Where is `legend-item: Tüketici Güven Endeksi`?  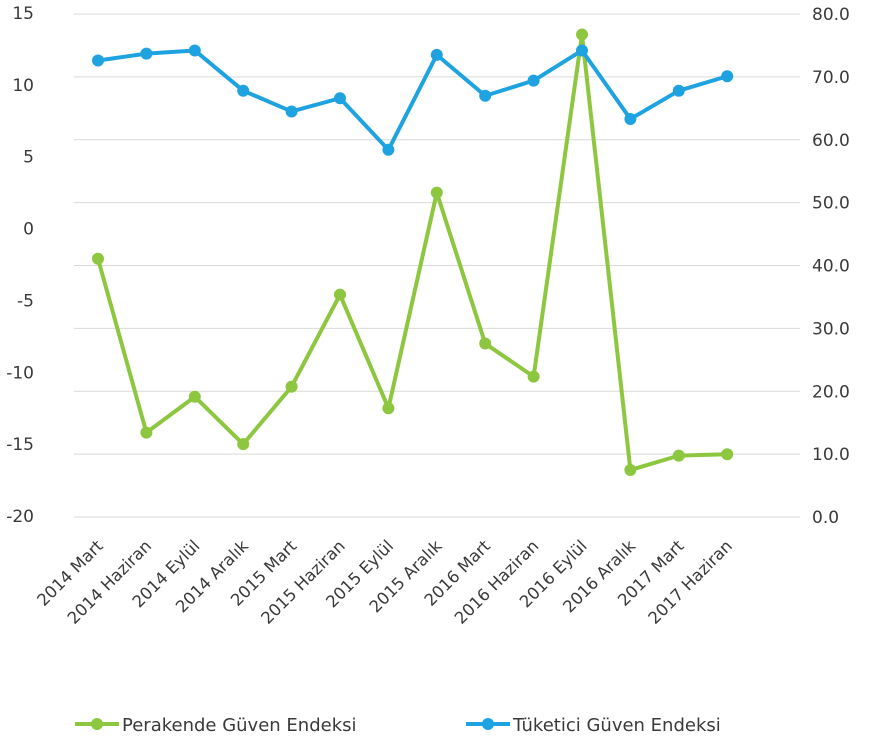 legend-item: Tüketici Güven Endeksi is located at coordinates (593, 725).